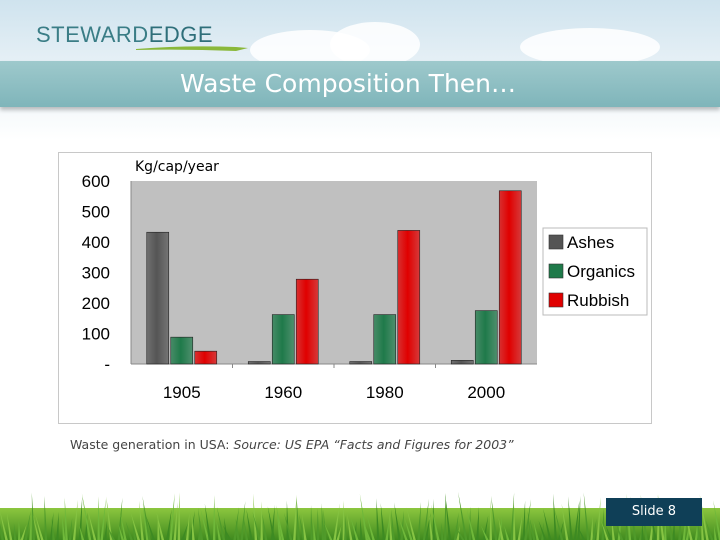 The height and width of the screenshot is (540, 720). What do you see at coordinates (96, 334) in the screenshot?
I see `y-tick-label: 100` at bounding box center [96, 334].